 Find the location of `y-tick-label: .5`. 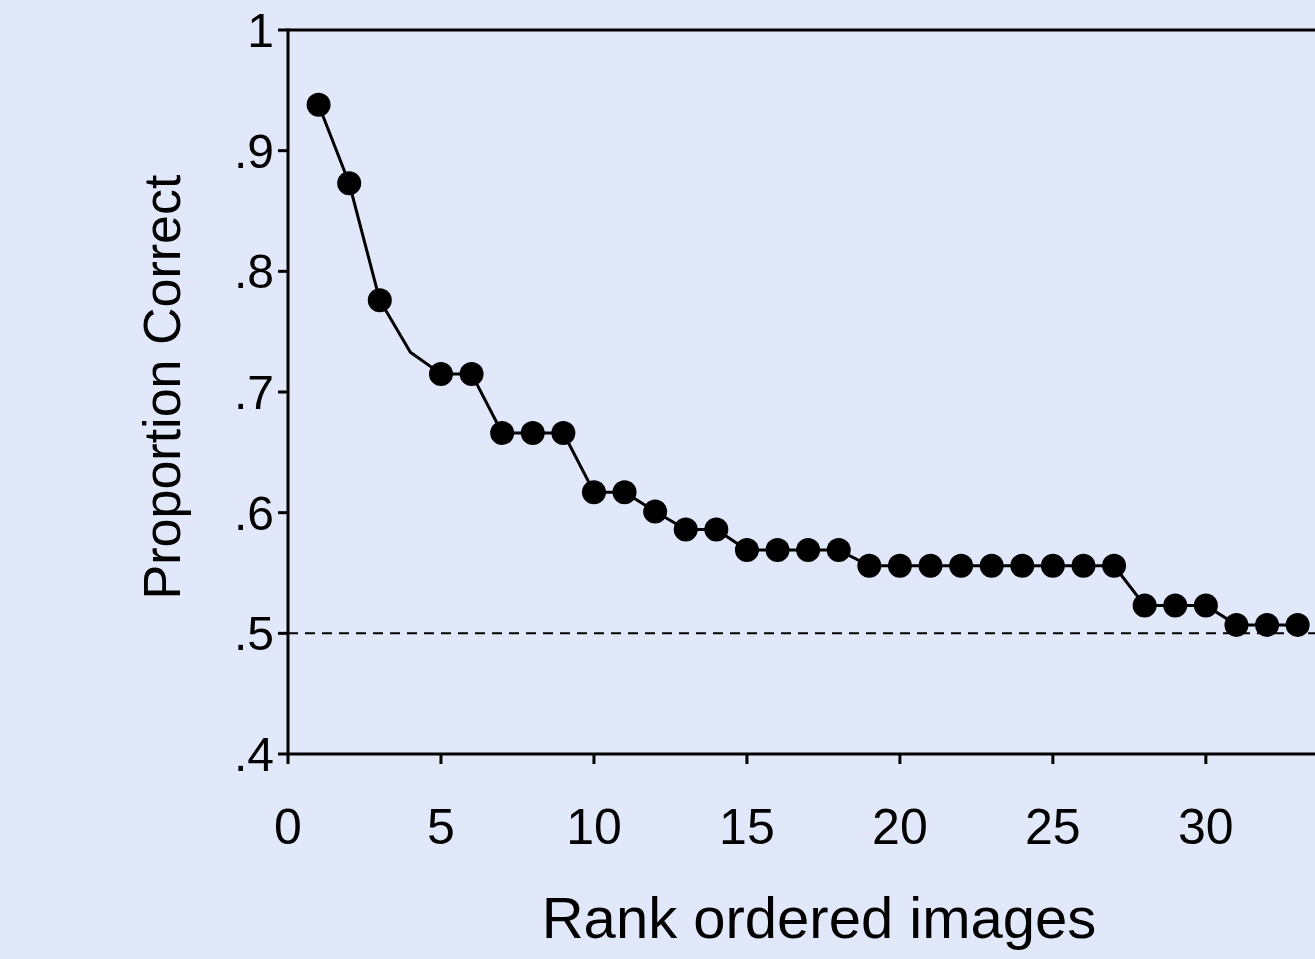

y-tick-label: .5 is located at coordinates (253, 634).